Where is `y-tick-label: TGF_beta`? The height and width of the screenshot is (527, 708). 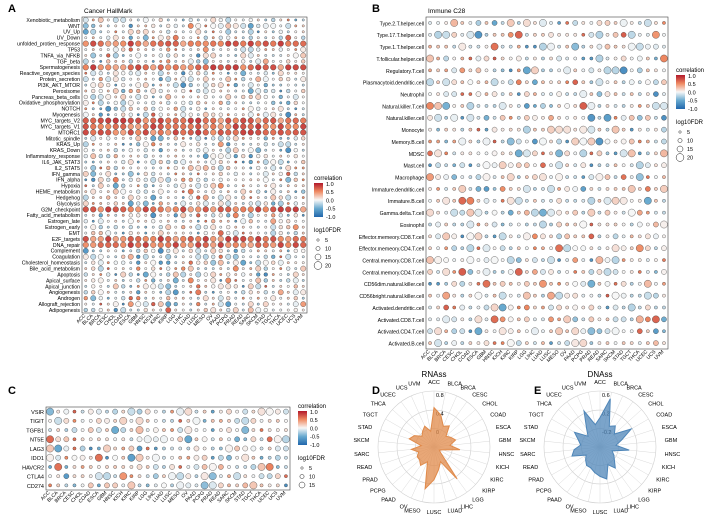
y-tick-label: TGF_beta is located at coordinates (68, 62).